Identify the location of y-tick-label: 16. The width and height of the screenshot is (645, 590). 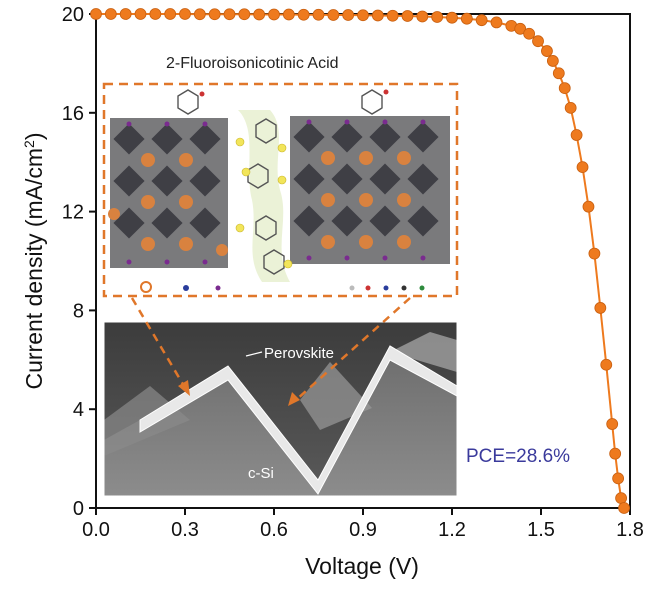
(73, 114).